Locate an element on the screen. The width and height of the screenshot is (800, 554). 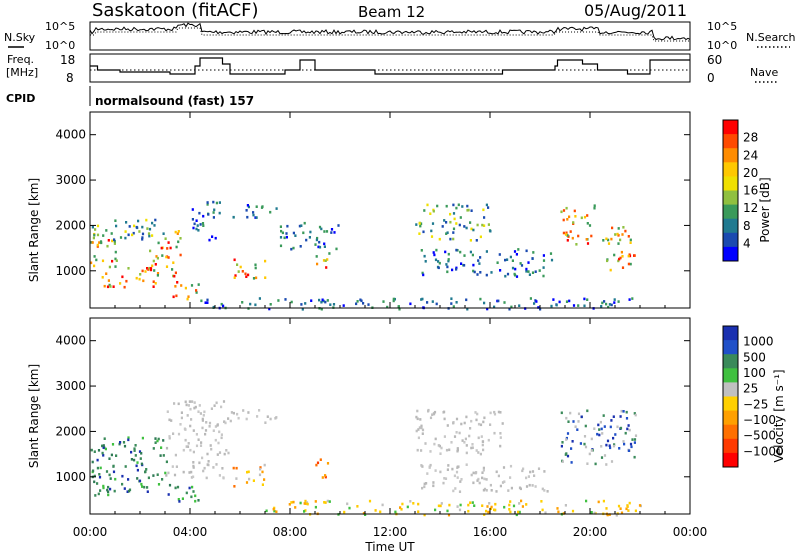
cpid-label: CPID is located at coordinates (20, 98).